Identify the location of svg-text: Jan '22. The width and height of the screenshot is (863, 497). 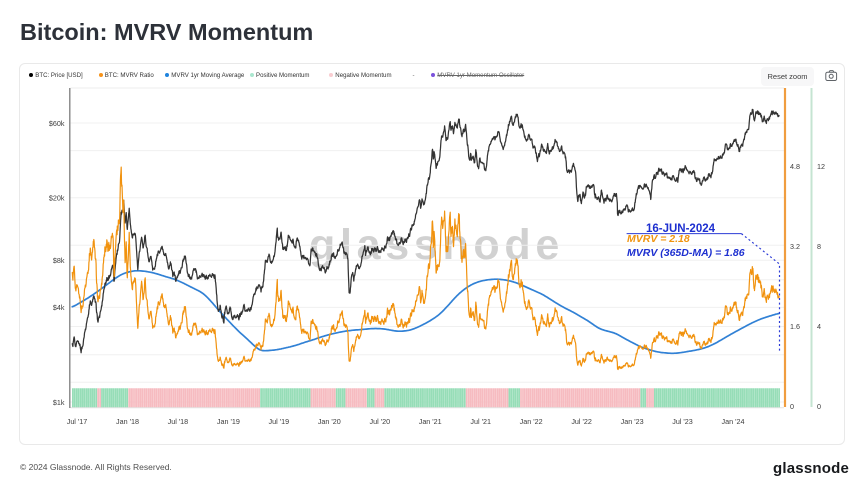
(531, 421).